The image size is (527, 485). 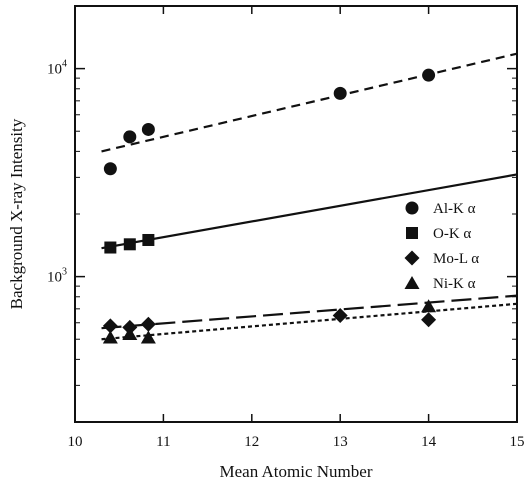 I want to click on x-tick-label: 15, so click(x=517, y=442).